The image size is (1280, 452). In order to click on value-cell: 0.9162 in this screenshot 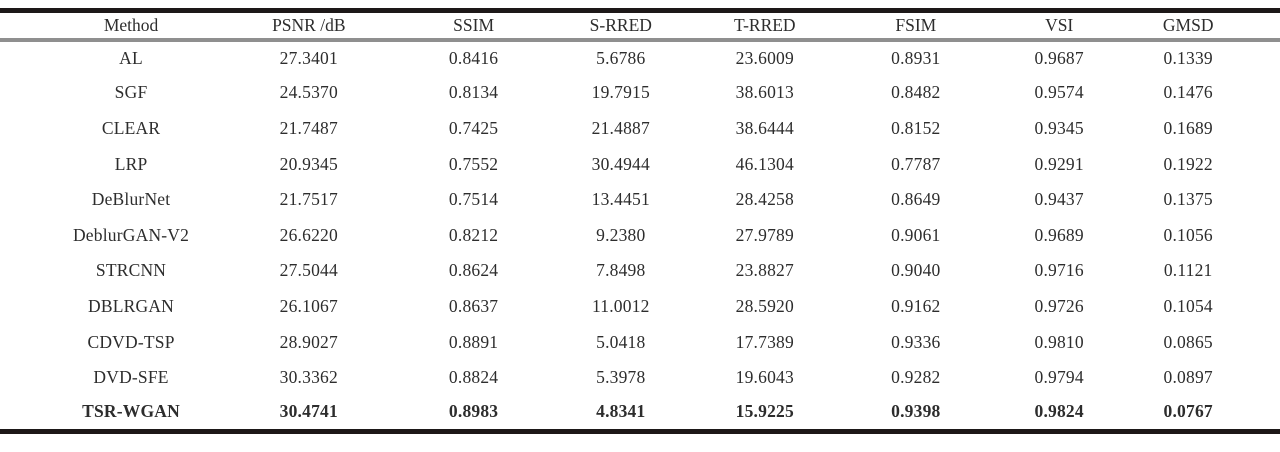, I will do `click(916, 305)`.